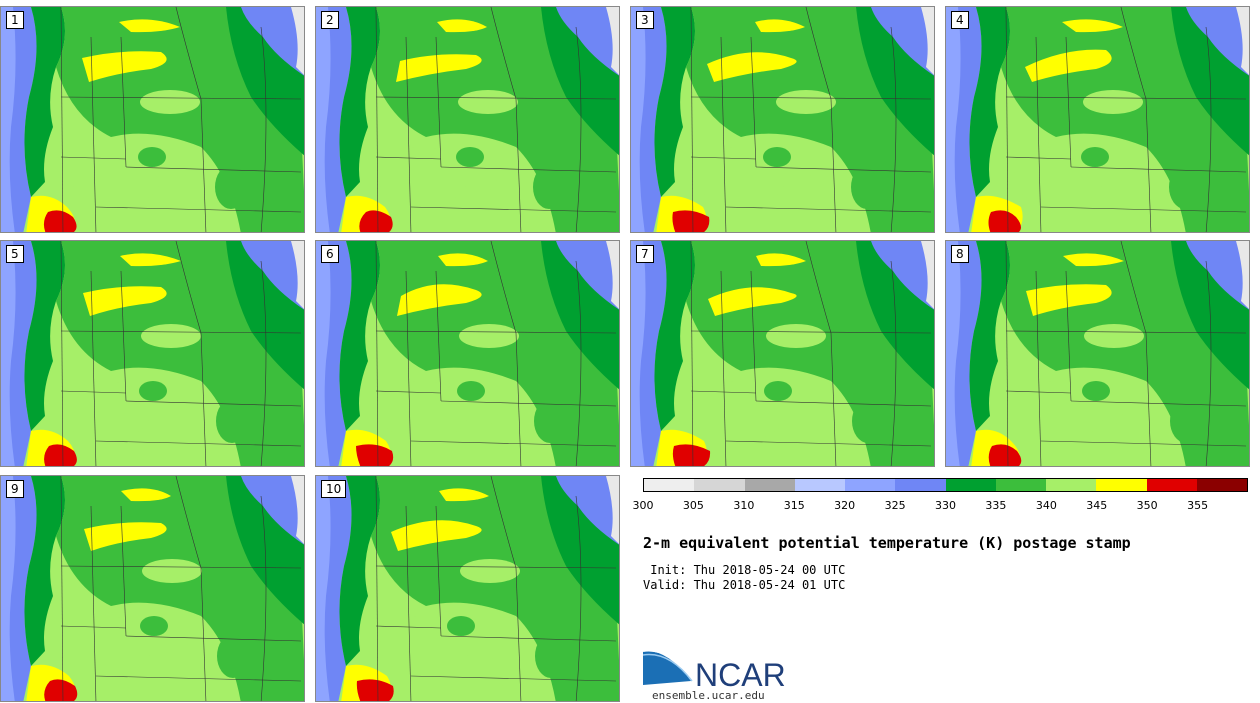 The width and height of the screenshot is (1260, 703). Describe the element at coordinates (1097, 119) in the screenshot. I see `ensemble-member-panel: 4` at that location.